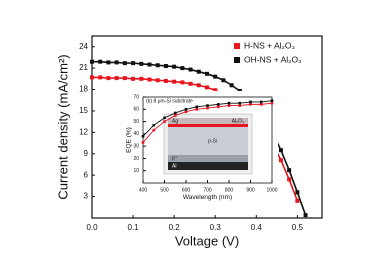 This screenshot has width=374, height=264. Describe the element at coordinates (174, 166) in the screenshot. I see `schematic-label: Al` at that location.